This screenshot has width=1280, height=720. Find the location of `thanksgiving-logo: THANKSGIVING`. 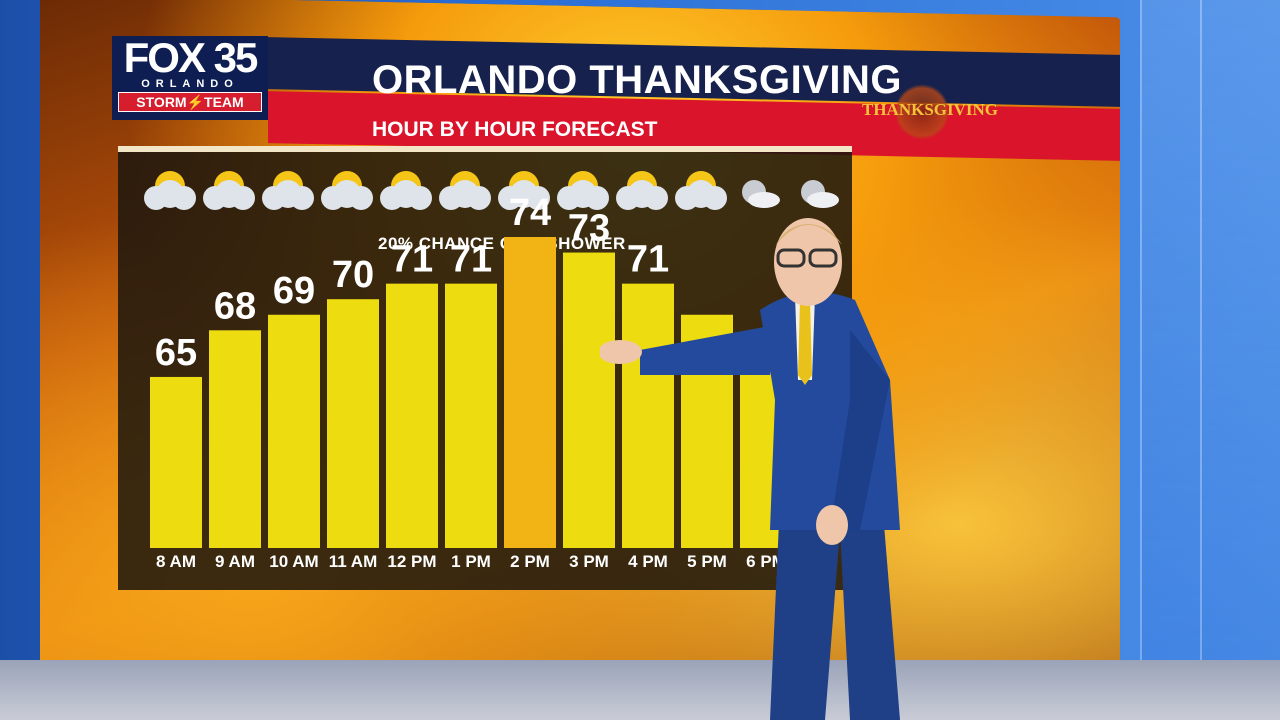

thanksgiving-logo: THANKSGIVING is located at coordinates (930, 109).